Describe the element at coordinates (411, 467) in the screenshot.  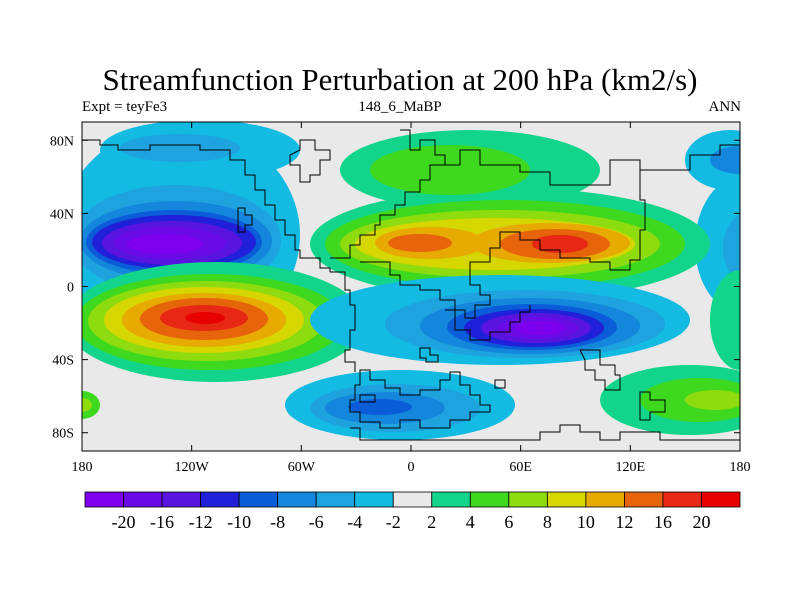
I see `x-tick-label: 0` at that location.